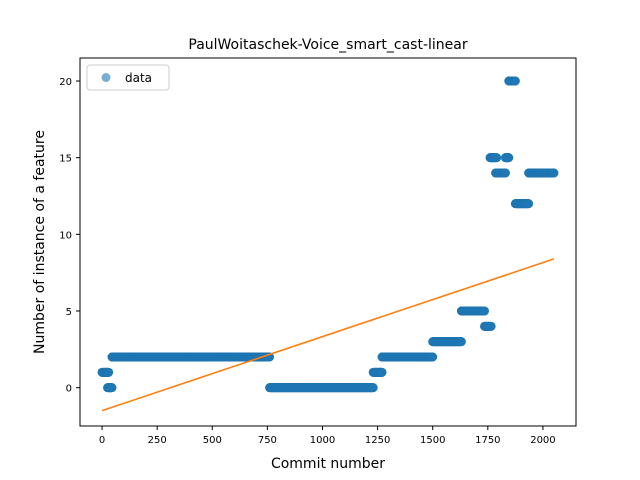  I want to click on y-tick-label: 10, so click(65, 235).